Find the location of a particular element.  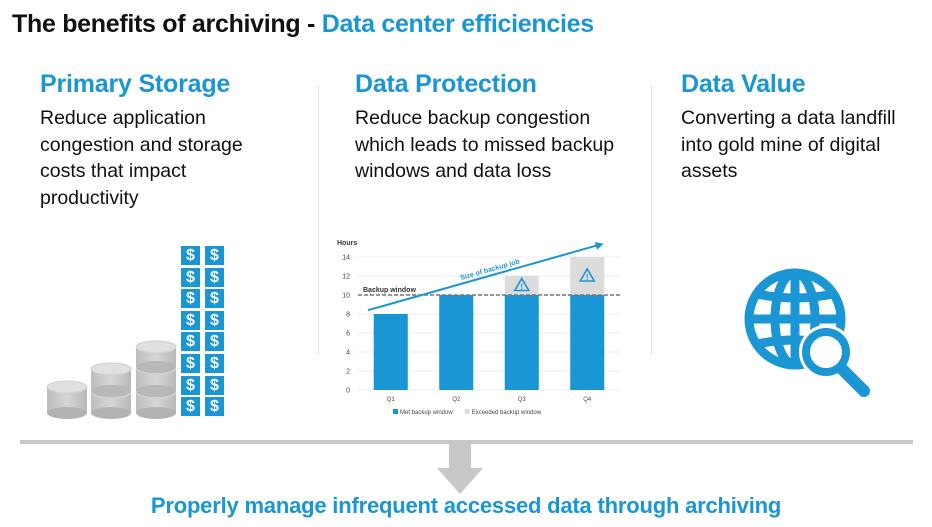

x-tick-label: Q3 is located at coordinates (522, 400).